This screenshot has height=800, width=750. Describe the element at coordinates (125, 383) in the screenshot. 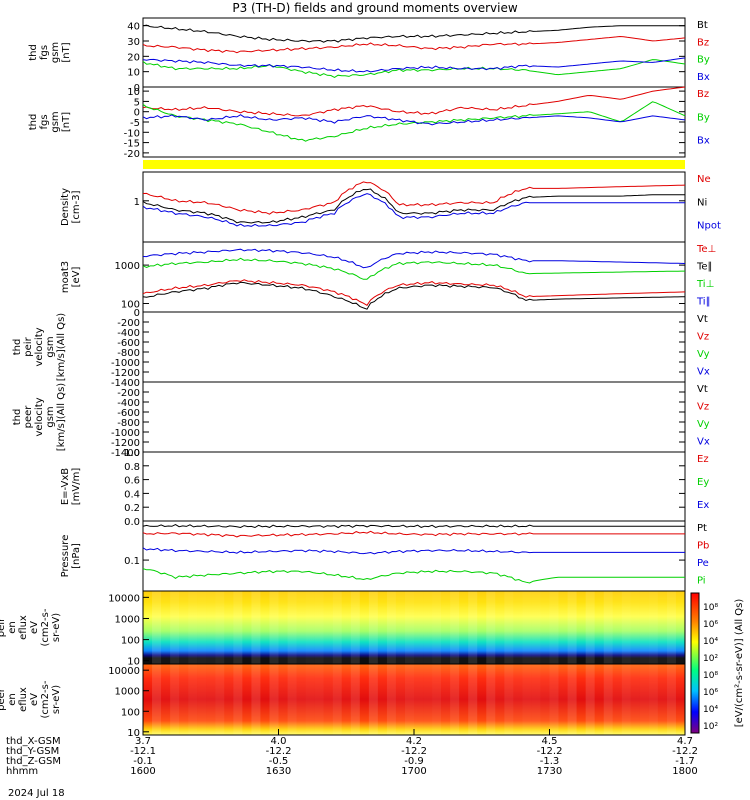

I see `ytick-label: -1400` at that location.